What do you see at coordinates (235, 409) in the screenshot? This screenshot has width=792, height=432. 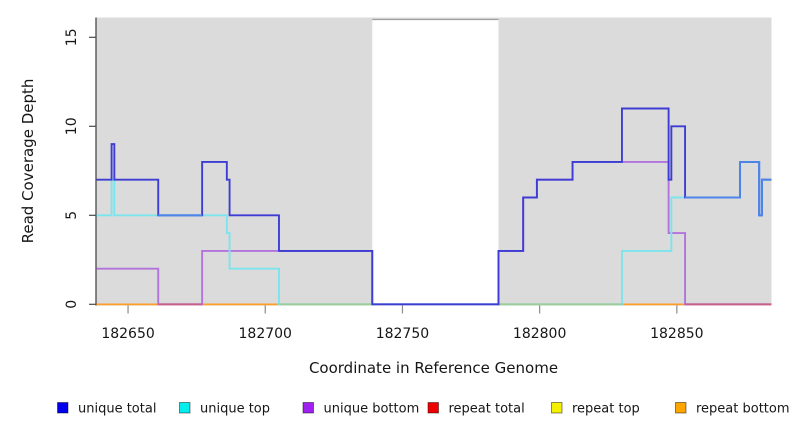 I see `legend-label: unique top` at bounding box center [235, 409].